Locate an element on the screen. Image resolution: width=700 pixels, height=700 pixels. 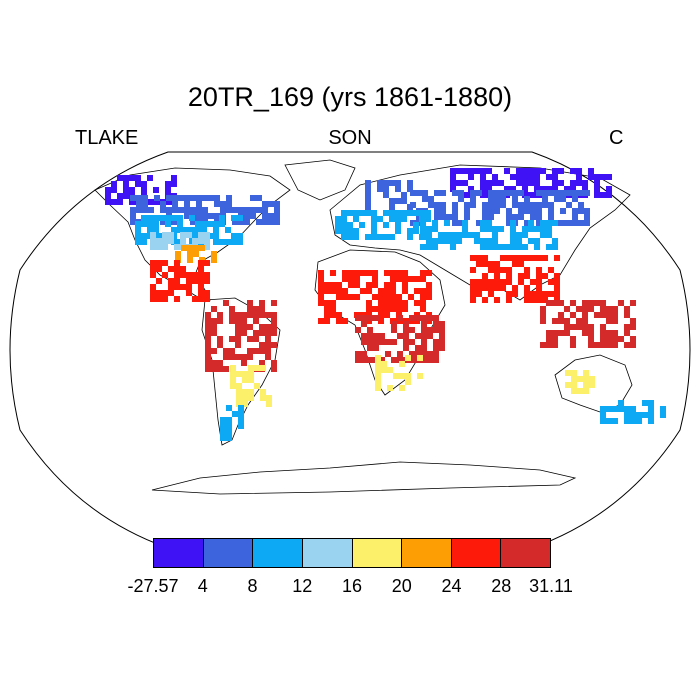
grid-cell-usa-central is located at coordinates (177, 247).